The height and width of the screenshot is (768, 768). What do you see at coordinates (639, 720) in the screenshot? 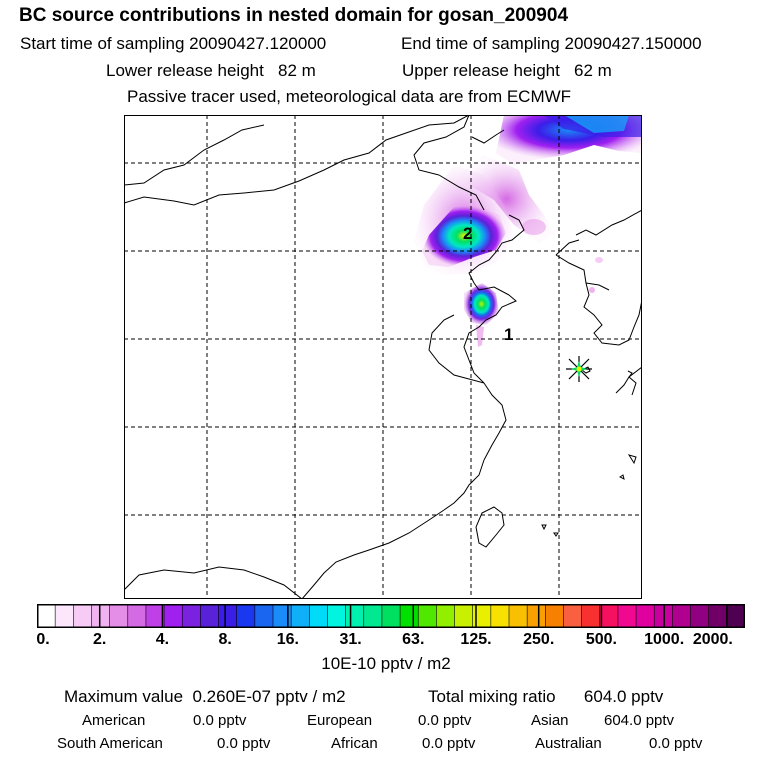
I see `region-asian-value: 604.0 pptv` at bounding box center [639, 720].